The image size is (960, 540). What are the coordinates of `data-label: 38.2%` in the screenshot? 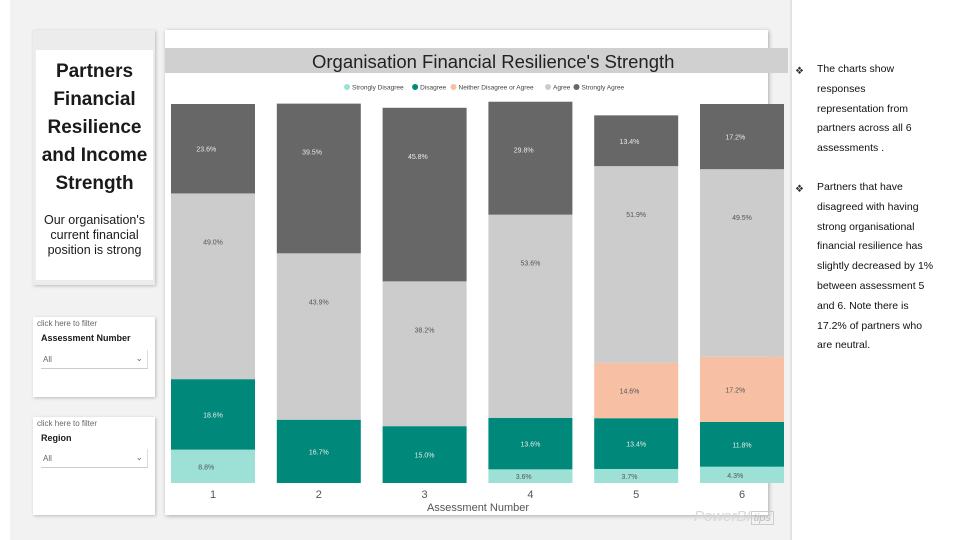 It's located at (425, 330).